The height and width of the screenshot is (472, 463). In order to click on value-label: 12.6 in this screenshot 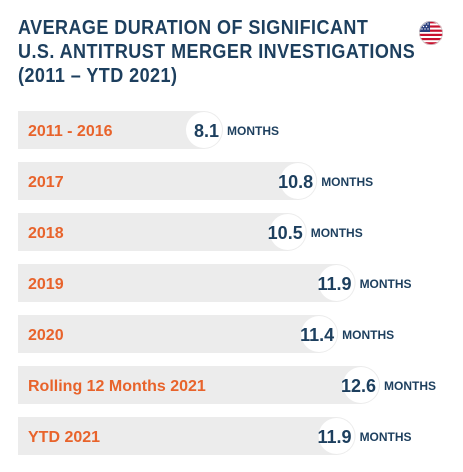, I will do `click(358, 386)`.